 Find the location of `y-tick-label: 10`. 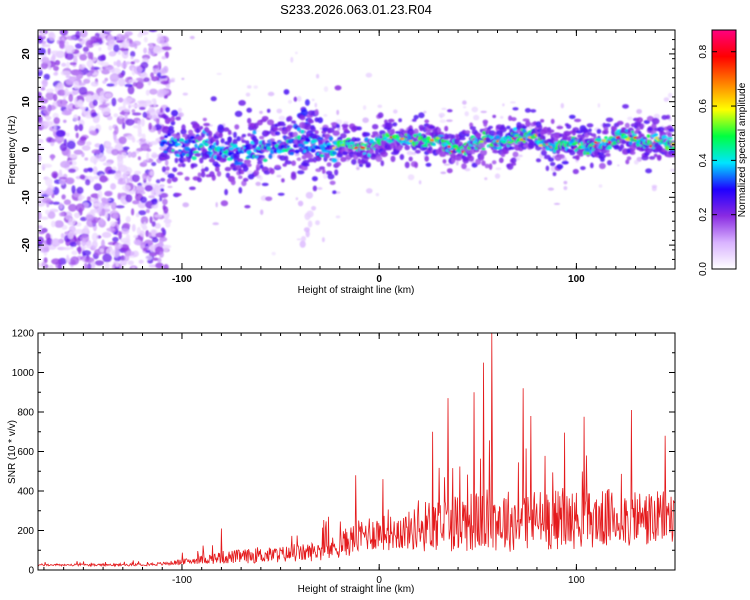

y-tick-label: 10 is located at coordinates (26, 102).